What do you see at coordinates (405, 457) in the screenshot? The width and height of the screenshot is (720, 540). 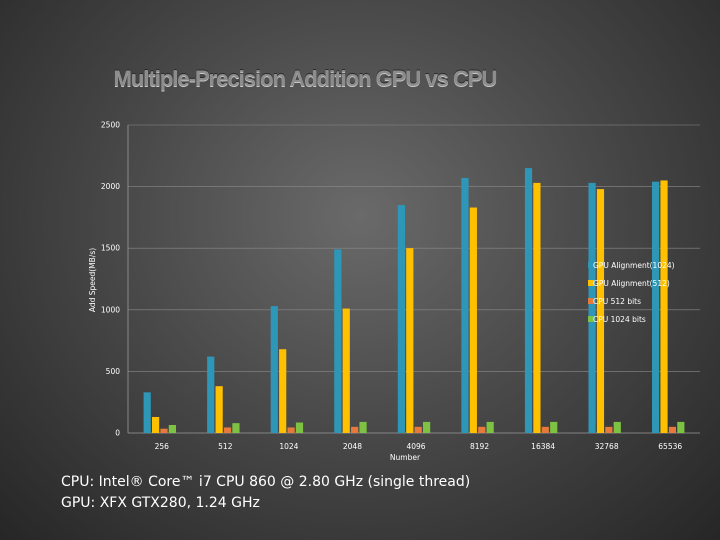 I see `x-axis-label: Number` at bounding box center [405, 457].